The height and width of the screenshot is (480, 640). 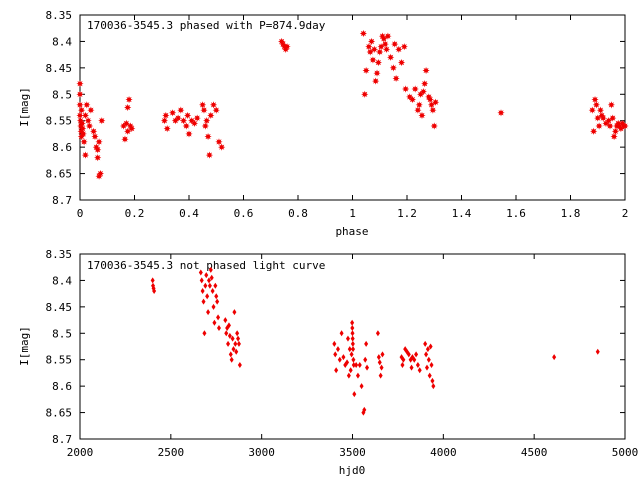 What do you see at coordinates (352, 213) in the screenshot?
I see `x-tick-label: 1` at bounding box center [352, 213].